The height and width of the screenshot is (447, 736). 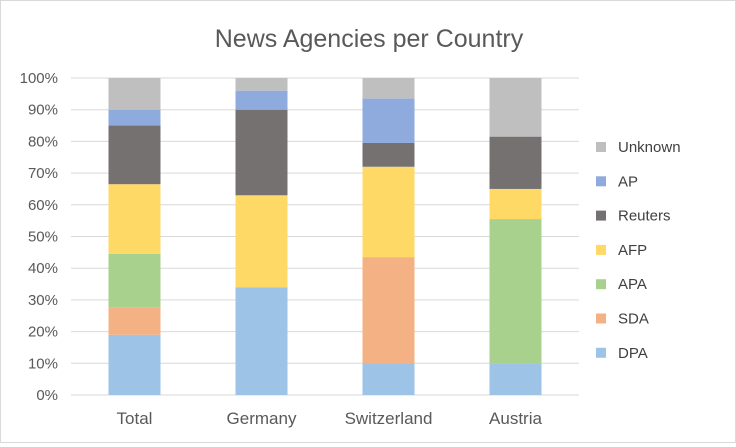 I want to click on x-category-label: Austria, so click(x=515, y=418).